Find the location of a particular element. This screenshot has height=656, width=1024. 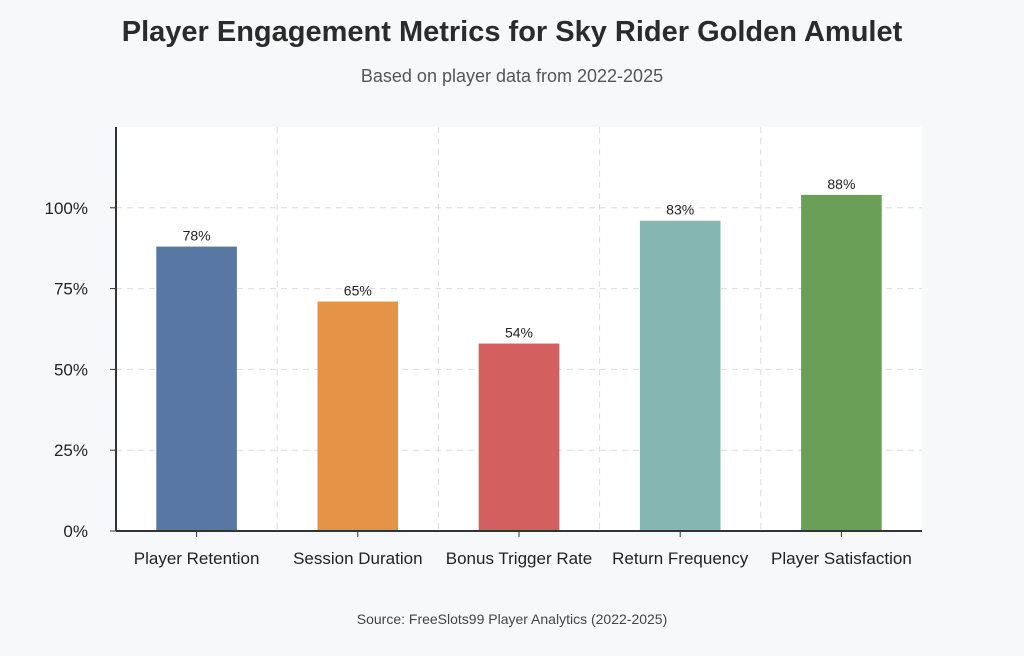

x-tick-label: Return Frequency is located at coordinates (680, 558).